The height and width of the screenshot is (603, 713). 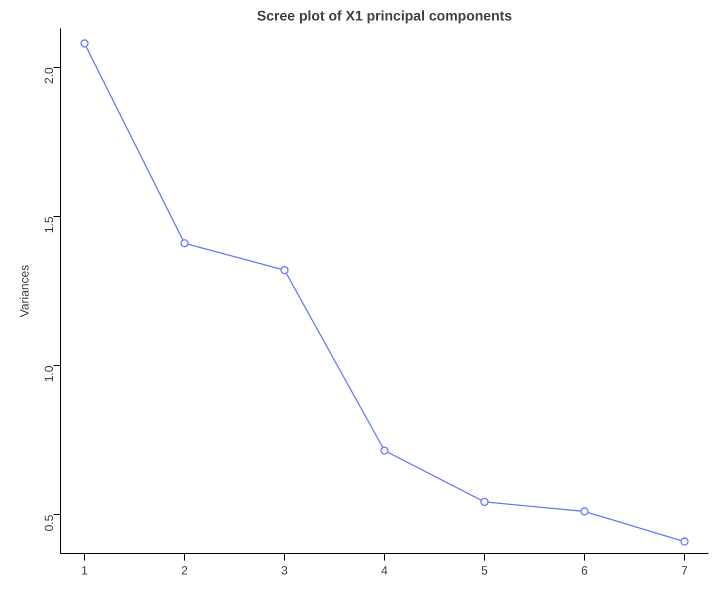 I want to click on chart-title: Scree plot of X1 principal components, so click(x=384, y=16).